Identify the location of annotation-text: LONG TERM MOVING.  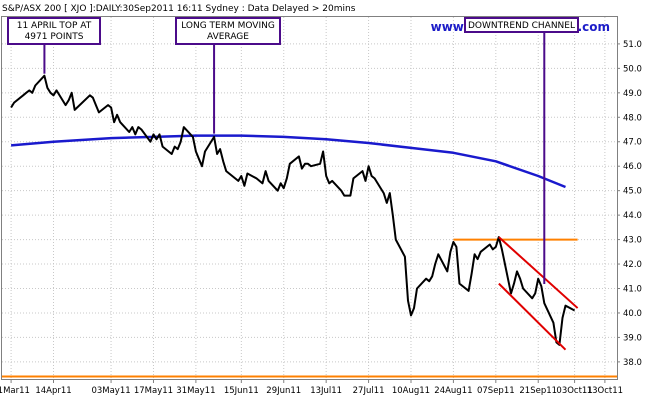
(228, 26).